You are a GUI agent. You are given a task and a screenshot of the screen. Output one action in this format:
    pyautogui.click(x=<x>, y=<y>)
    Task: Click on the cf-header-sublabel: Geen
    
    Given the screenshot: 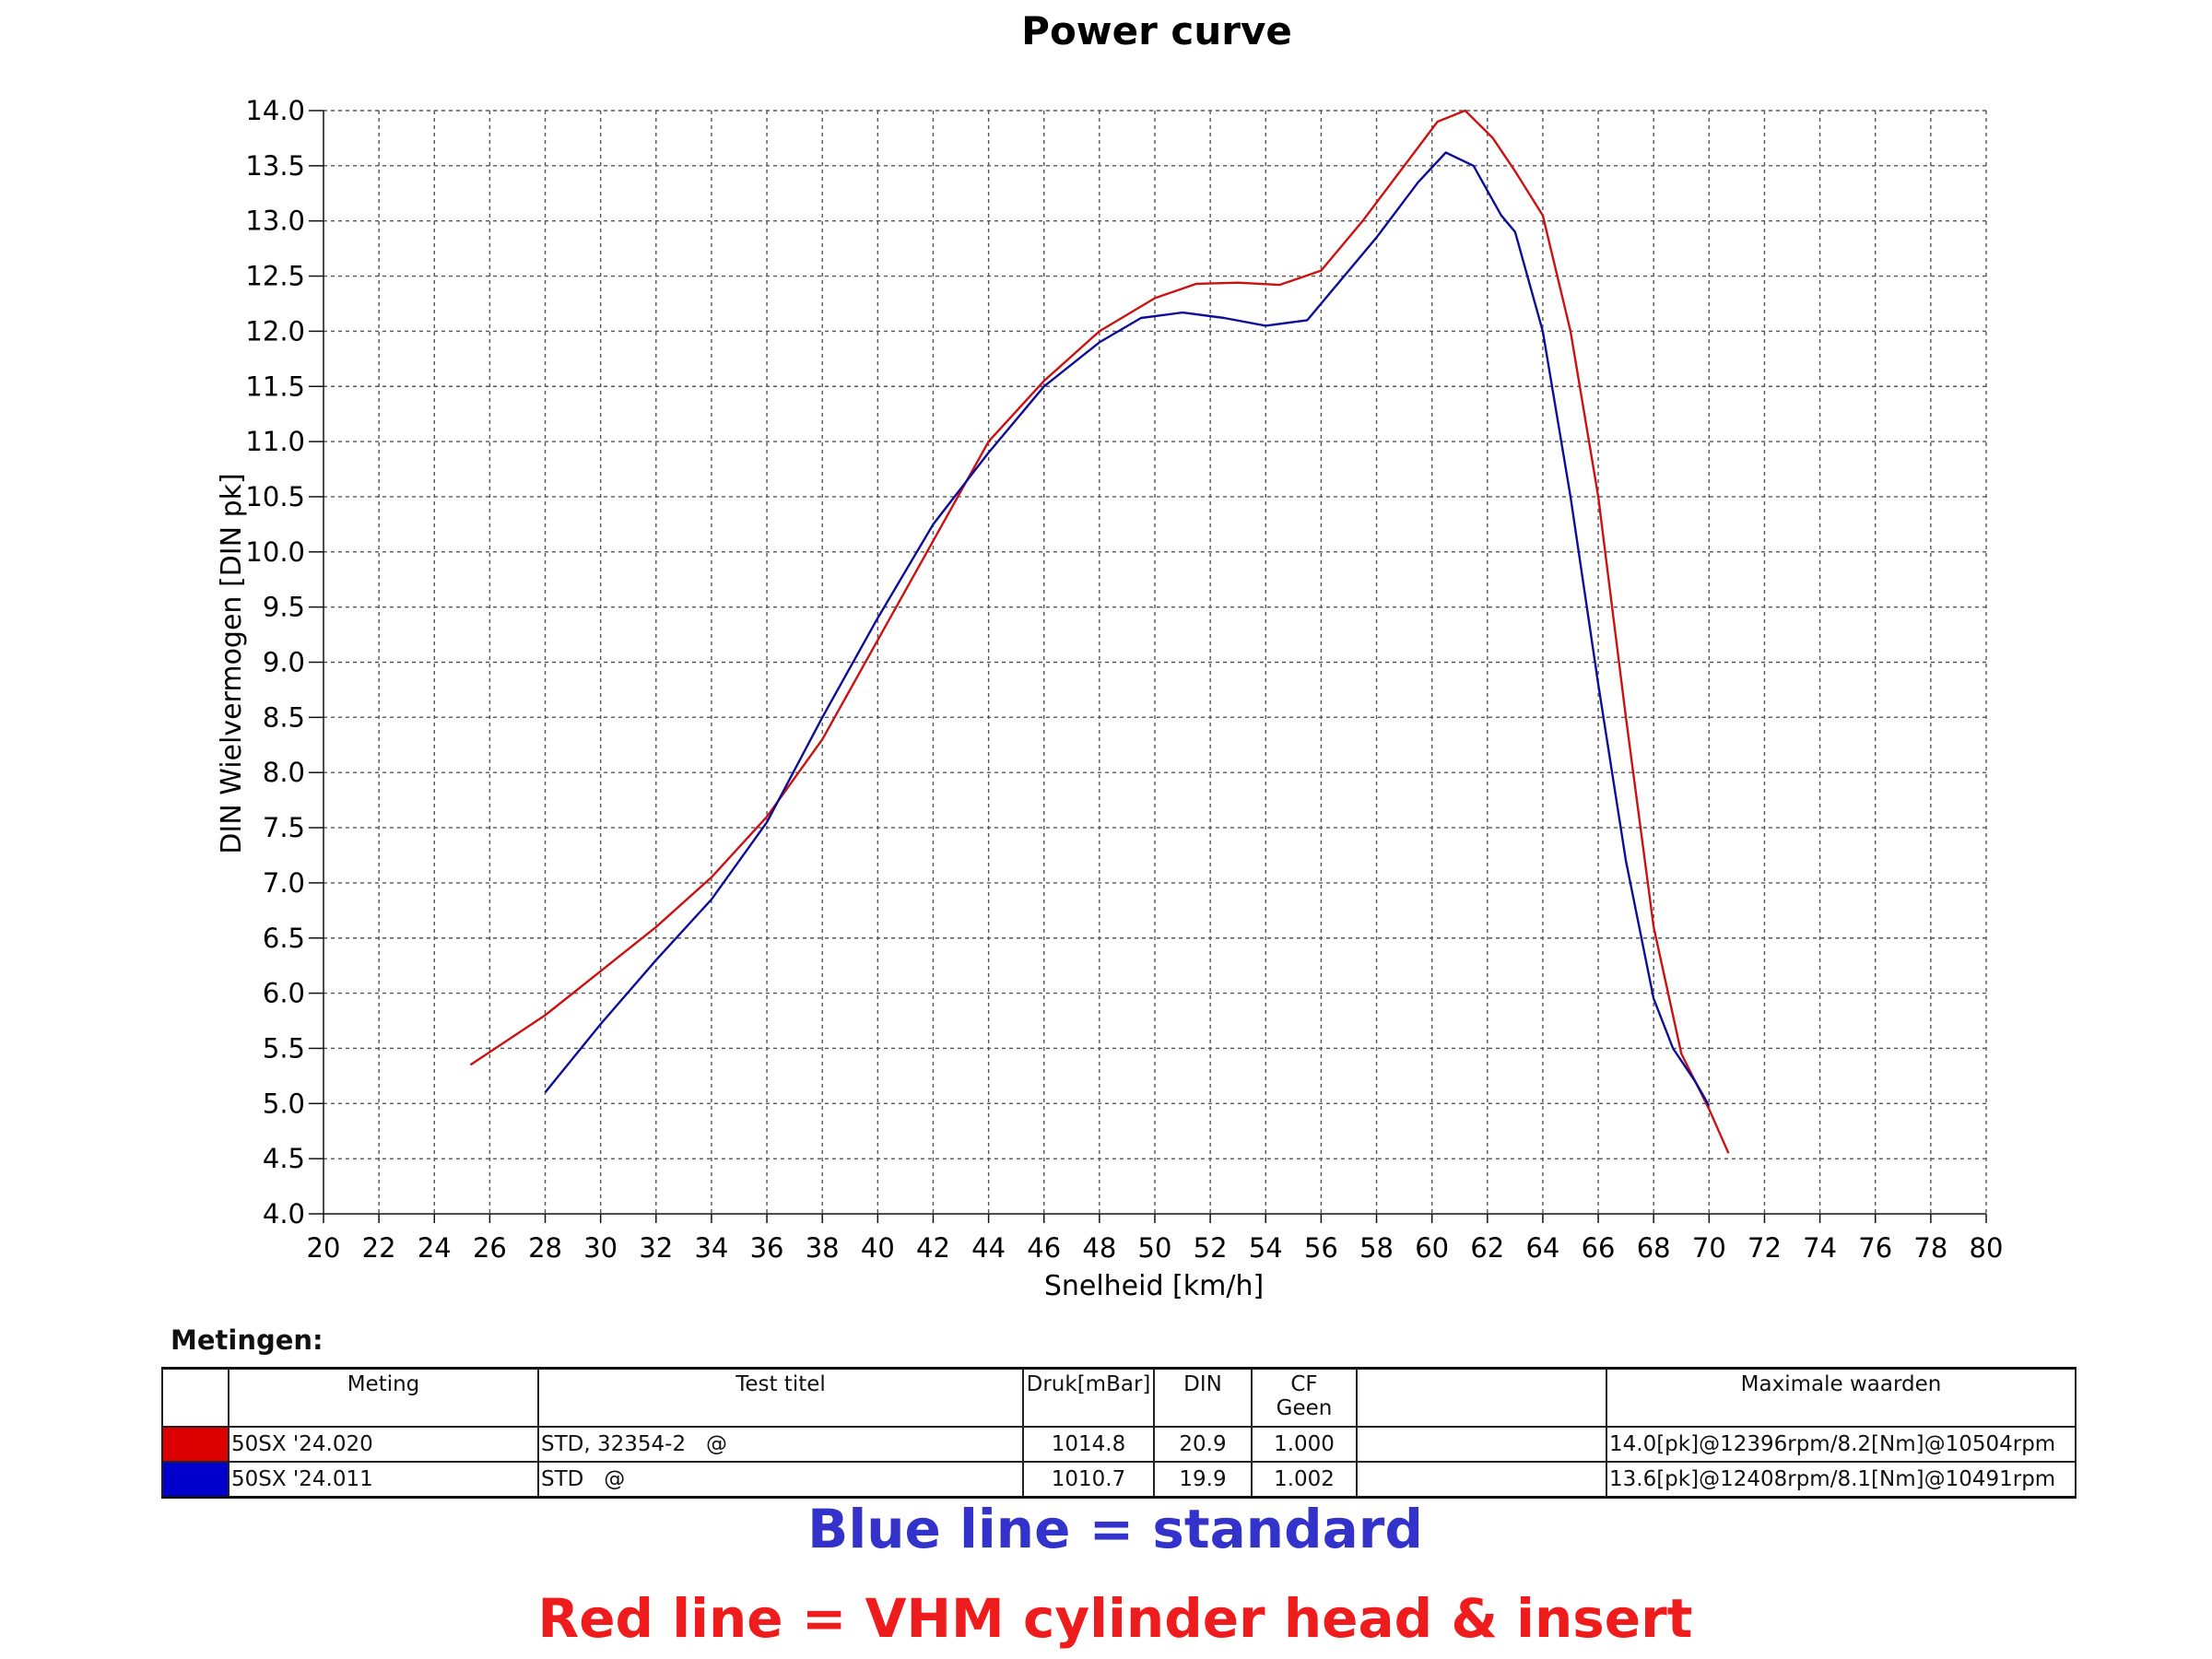 What is the action you would take?
    pyautogui.click(x=1304, y=1408)
    